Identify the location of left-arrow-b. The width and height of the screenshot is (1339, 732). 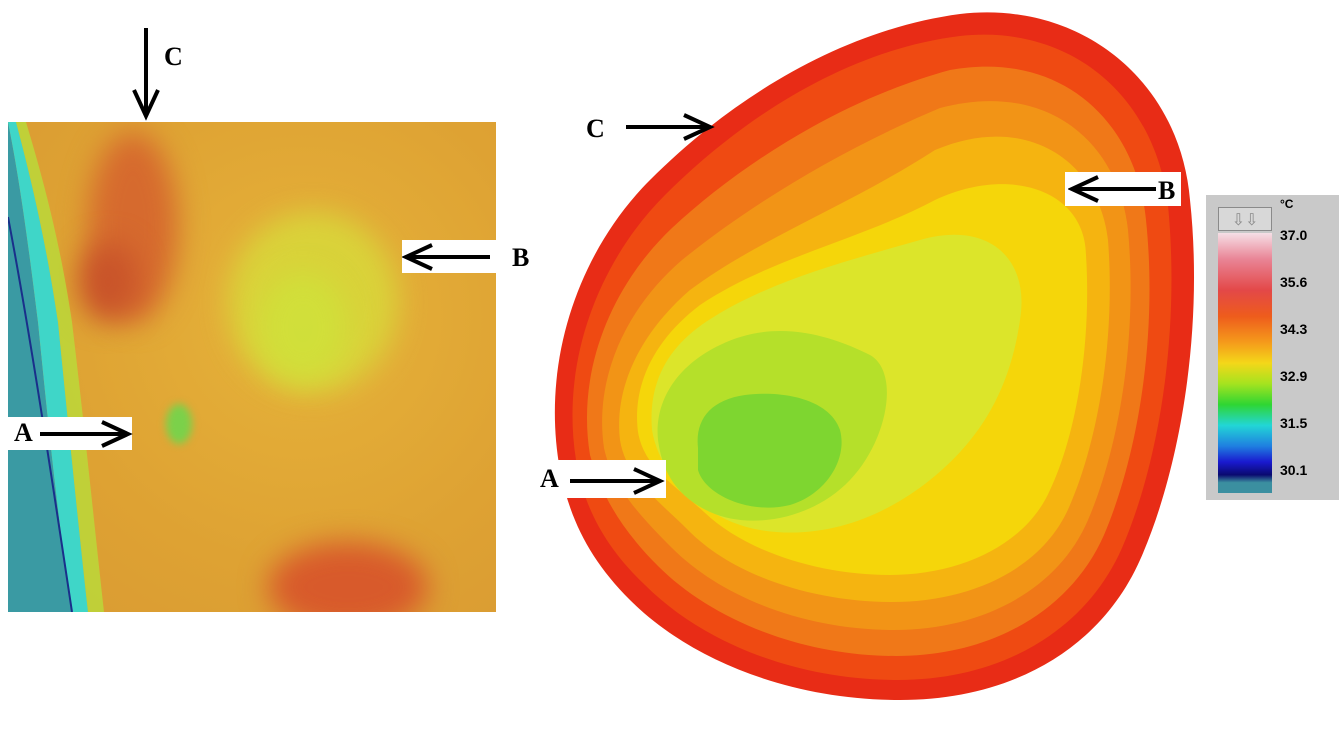
(446, 257).